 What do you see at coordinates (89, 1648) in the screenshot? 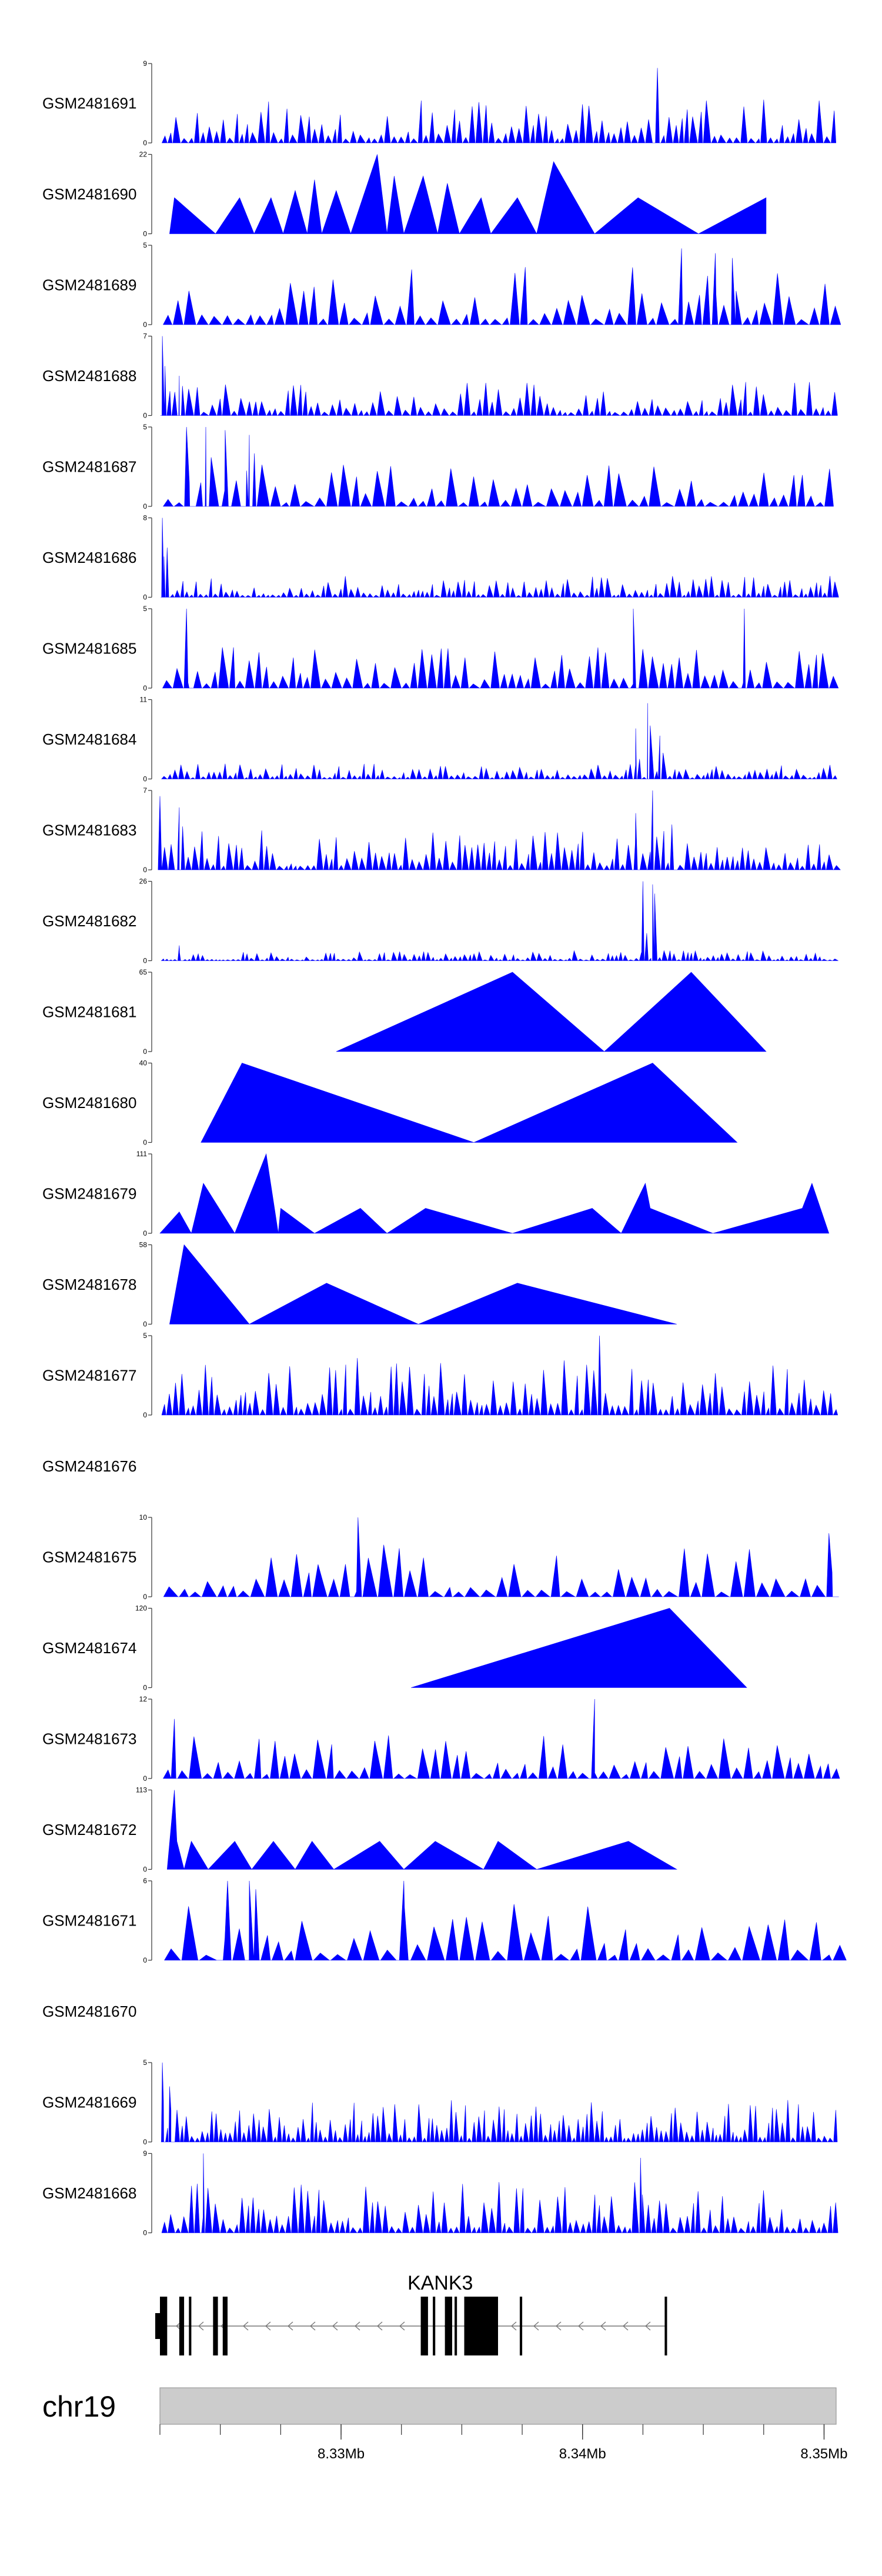
I see `track-label: GSM2481674` at bounding box center [89, 1648].